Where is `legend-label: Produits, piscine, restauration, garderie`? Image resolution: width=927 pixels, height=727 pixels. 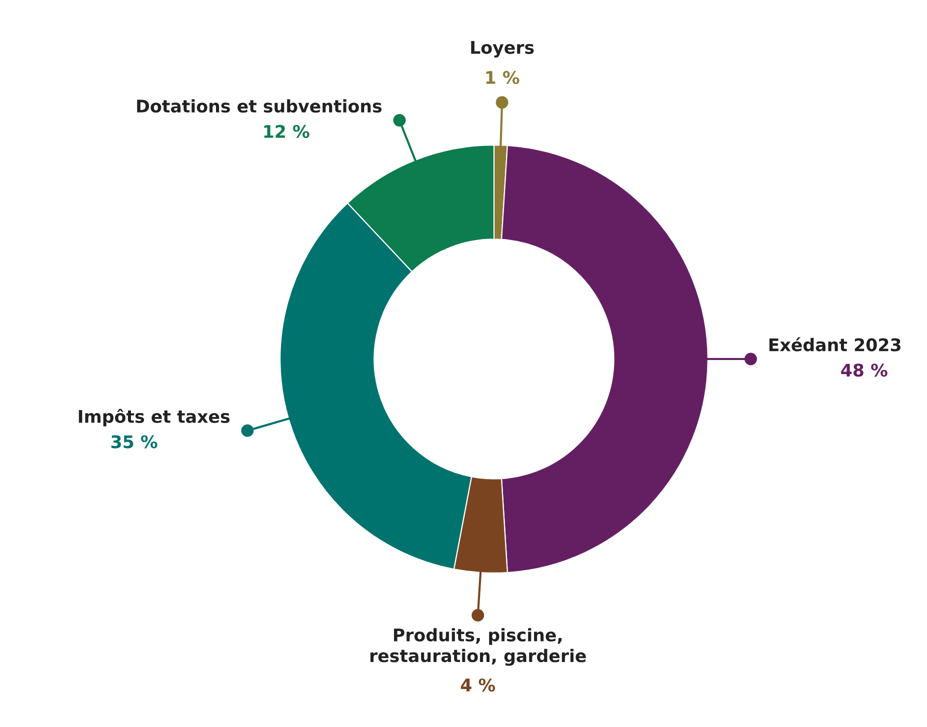 legend-label: Produits, piscine, restauration, garderie is located at coordinates (478, 647).